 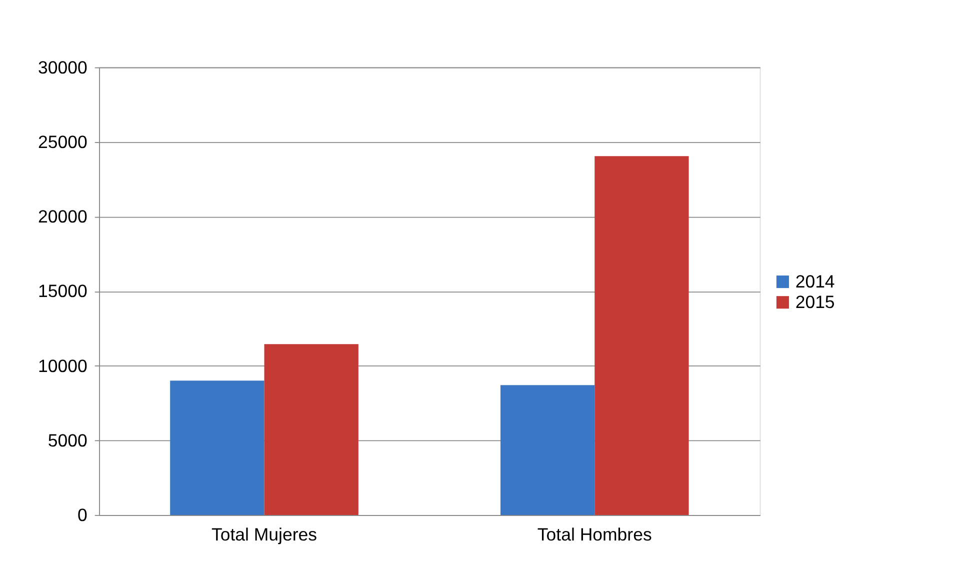 What do you see at coordinates (63, 366) in the screenshot?
I see `y-tick-label: 10000` at bounding box center [63, 366].